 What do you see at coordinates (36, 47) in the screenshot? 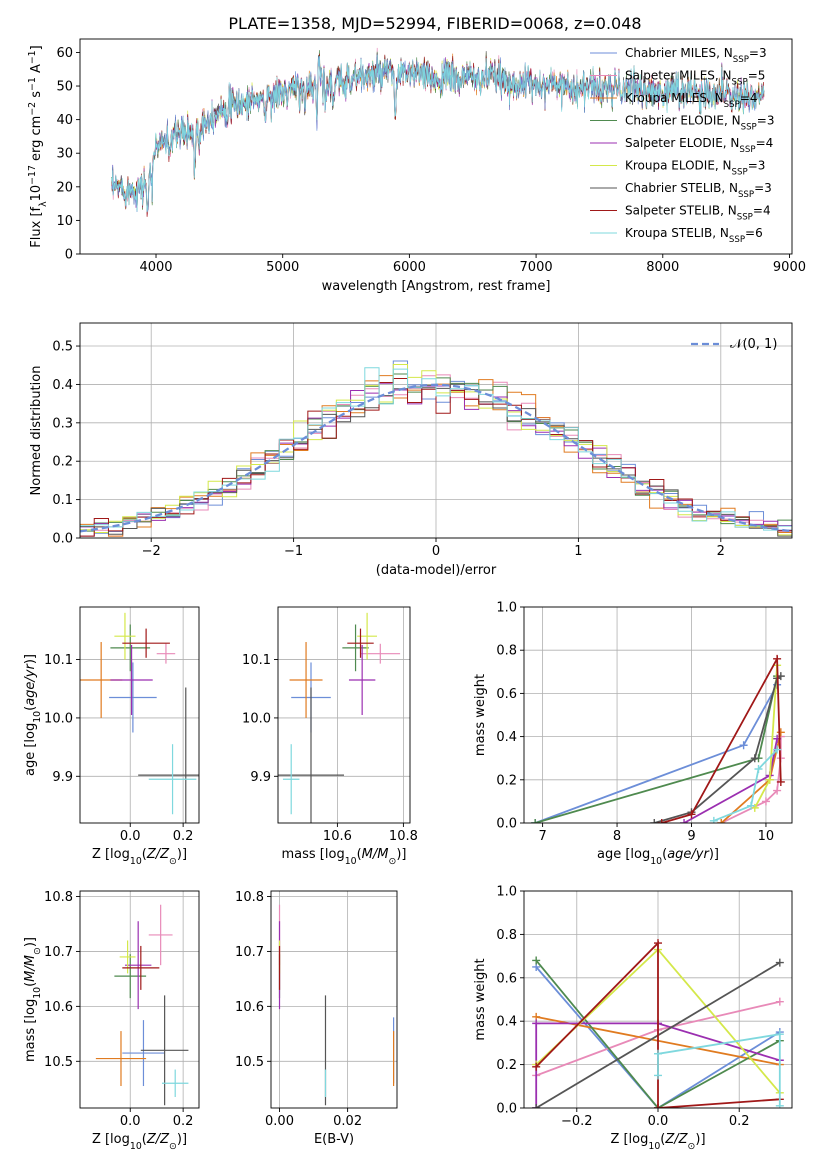
I see `label-run: ]` at bounding box center [36, 47].